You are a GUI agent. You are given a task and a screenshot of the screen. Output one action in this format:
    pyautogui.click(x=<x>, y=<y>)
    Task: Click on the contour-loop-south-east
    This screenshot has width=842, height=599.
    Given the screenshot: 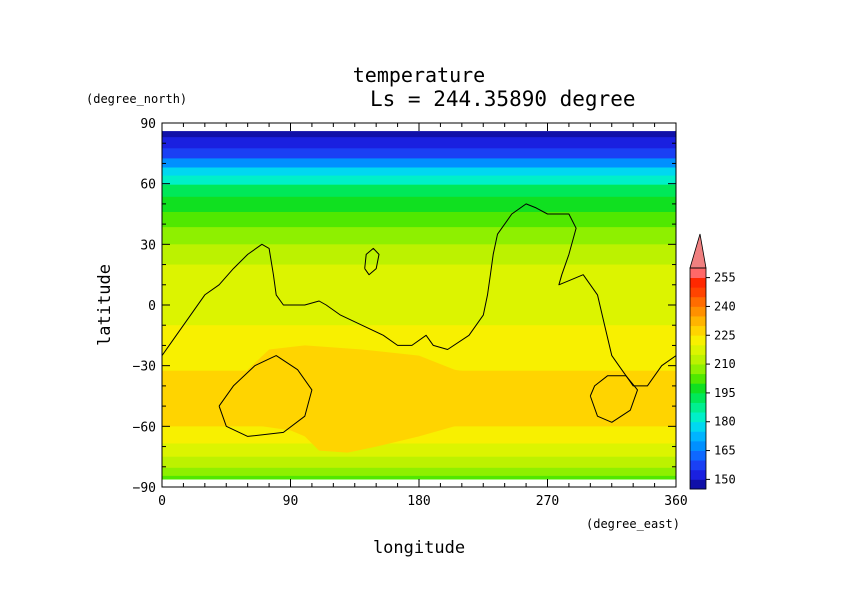 What is the action you would take?
    pyautogui.click(x=613, y=399)
    